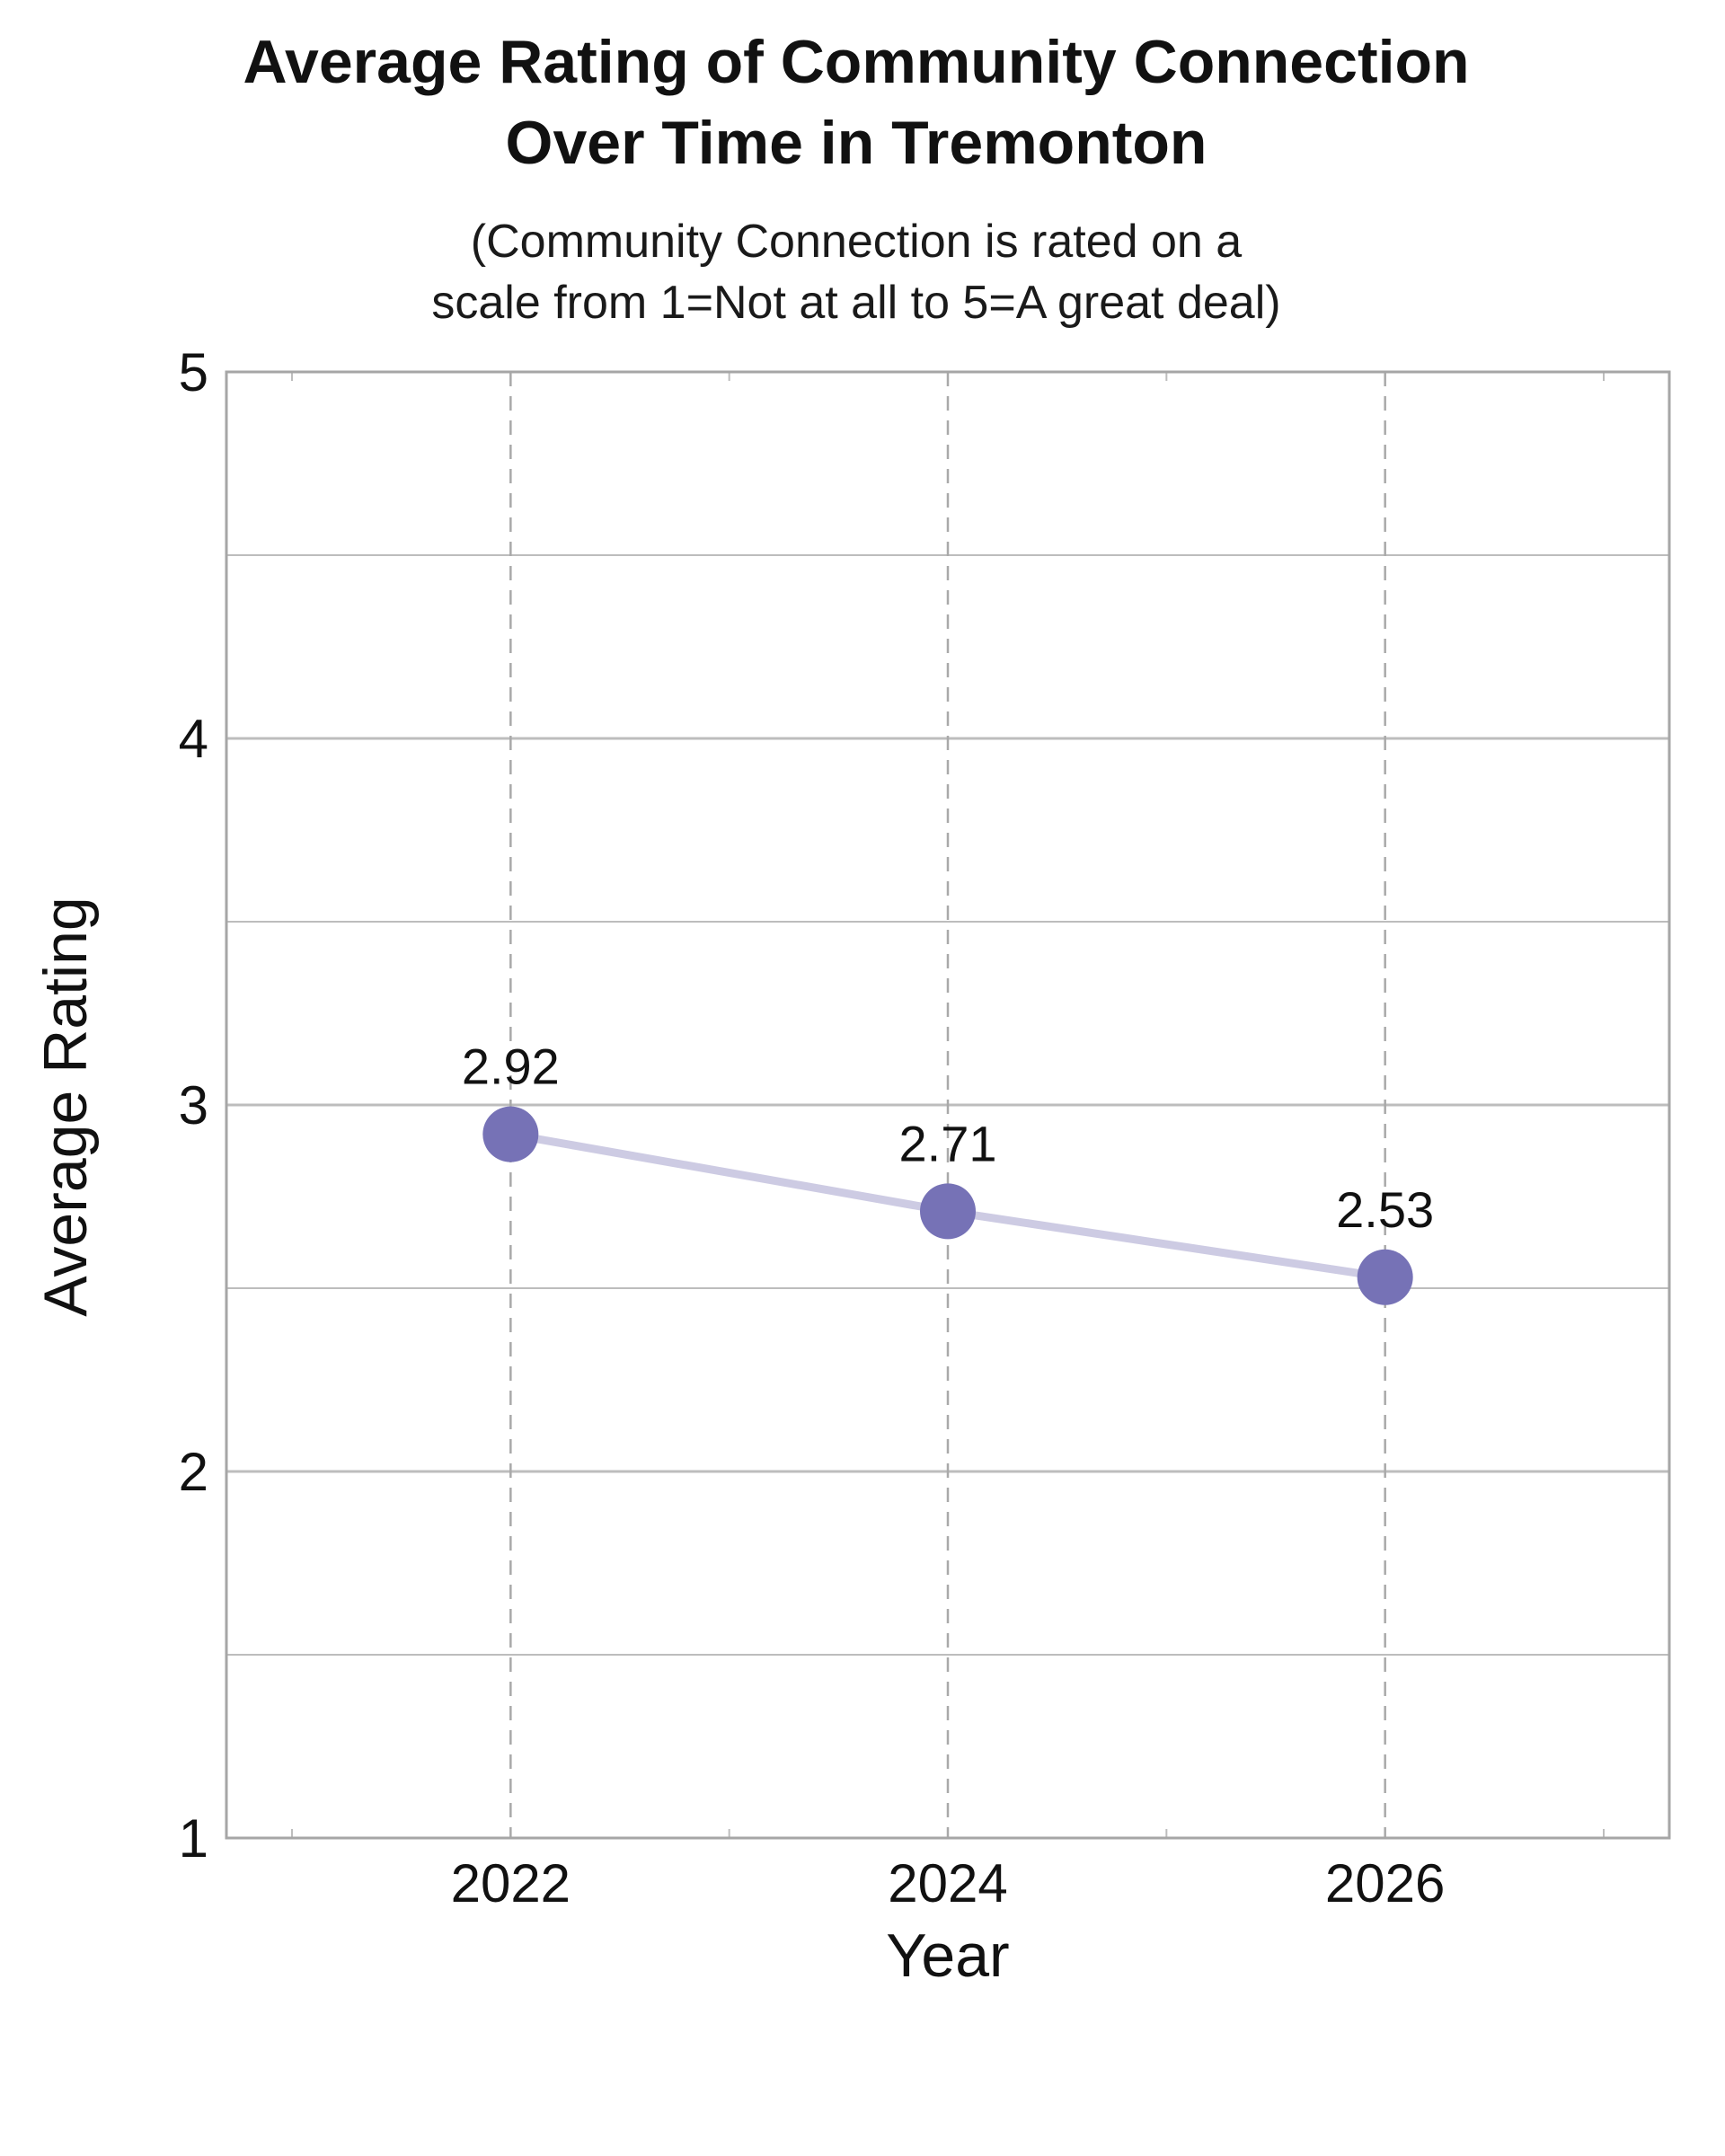 The width and height of the screenshot is (1725, 2156). I want to click on y-tick-label: 3, so click(193, 1105).